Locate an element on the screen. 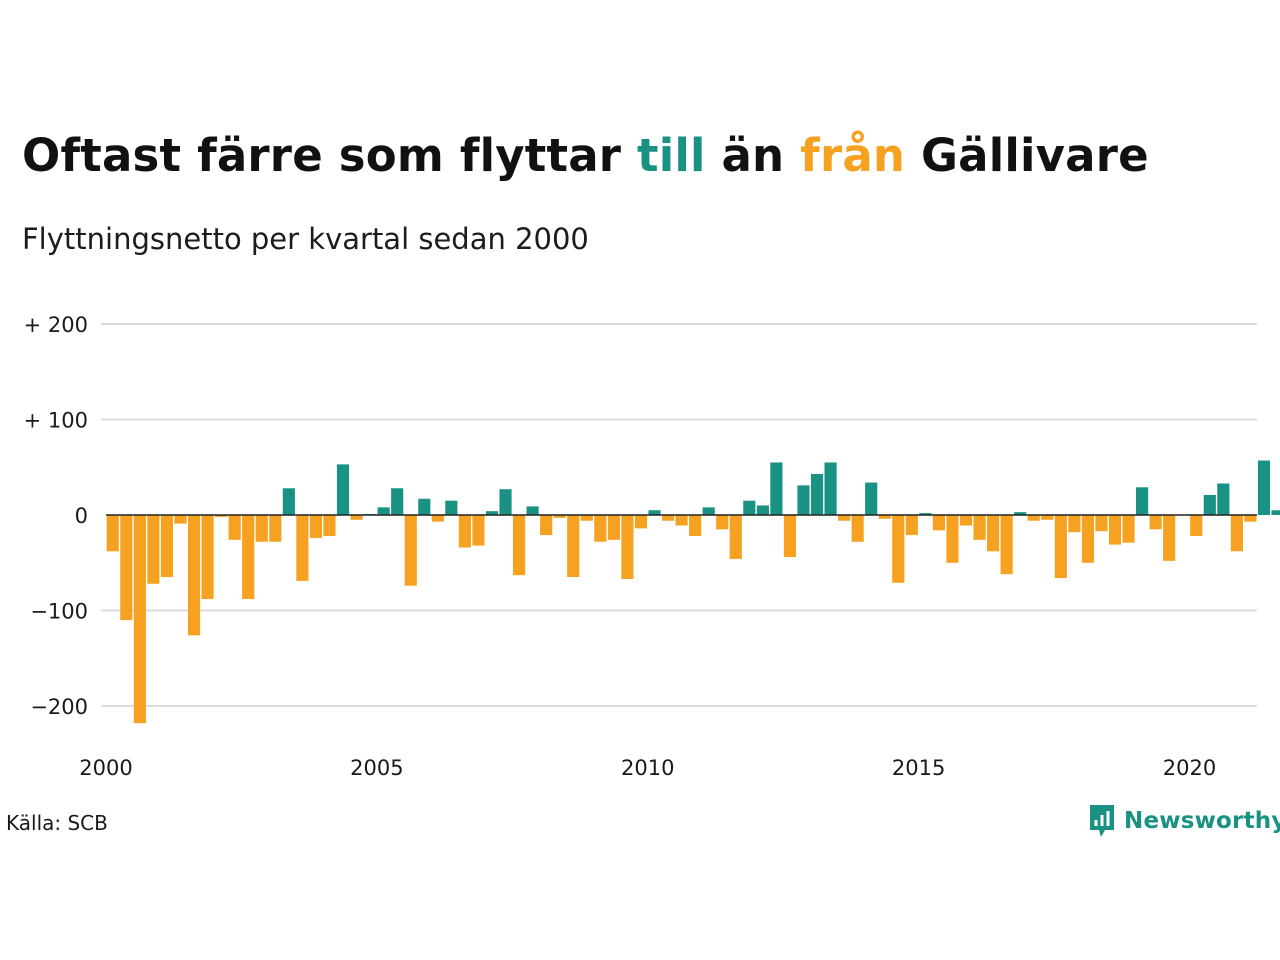 Image resolution: width=1280 pixels, height=960 pixels. newsworthy-logo: Newsworthy is located at coordinates (1184, 821).